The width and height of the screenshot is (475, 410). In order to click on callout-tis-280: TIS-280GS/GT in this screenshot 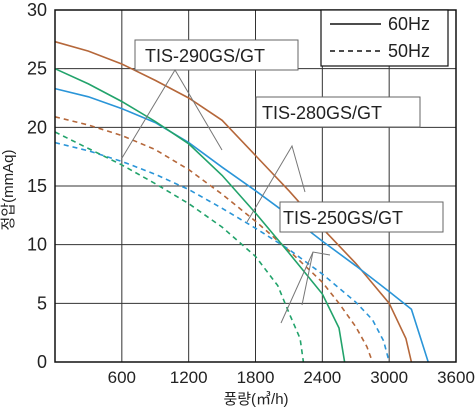, I will do `click(333, 159)`.